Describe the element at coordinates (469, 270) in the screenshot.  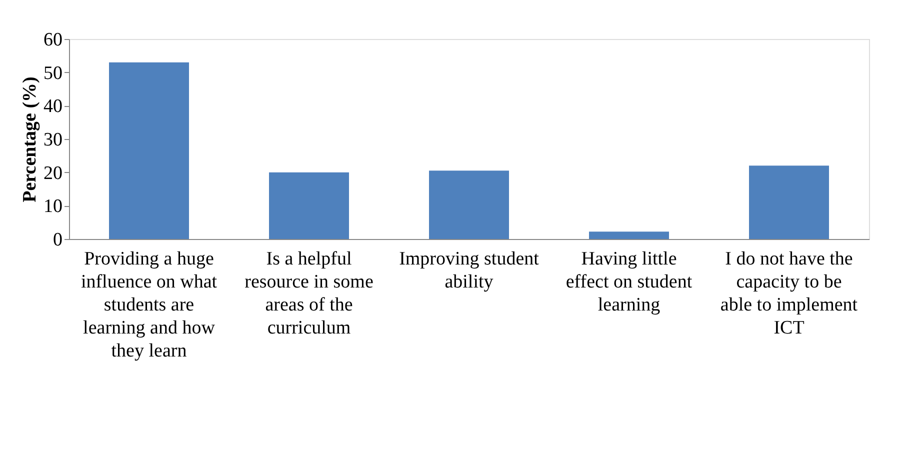
I see `x-tick-label: Improving student ability` at that location.